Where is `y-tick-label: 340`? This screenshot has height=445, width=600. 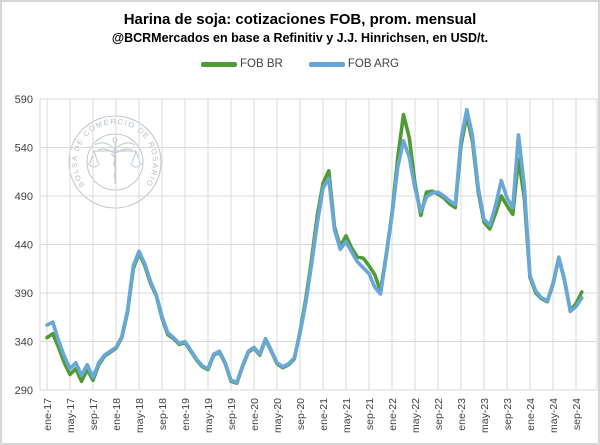 y-tick-label: 340 is located at coordinates (24, 343).